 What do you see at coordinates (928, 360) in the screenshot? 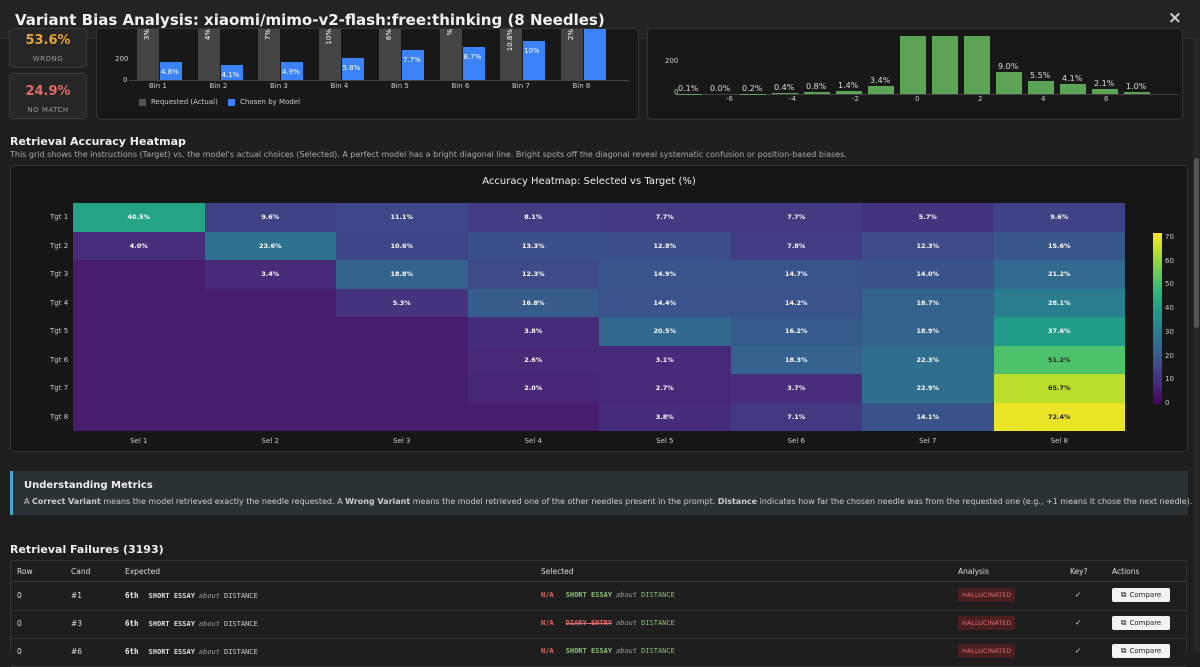
I see `heatmap-cell: 22.3%` at bounding box center [928, 360].